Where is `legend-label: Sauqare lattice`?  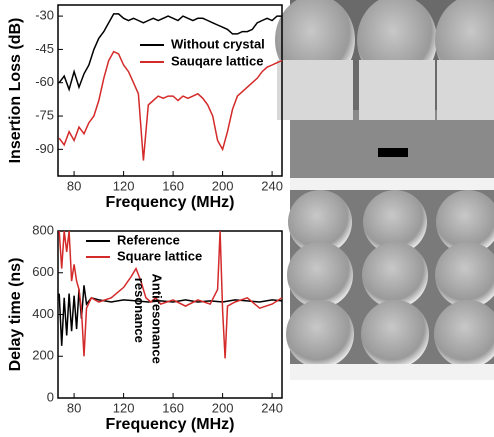
legend-label: Sauqare lattice is located at coordinates (217, 60).